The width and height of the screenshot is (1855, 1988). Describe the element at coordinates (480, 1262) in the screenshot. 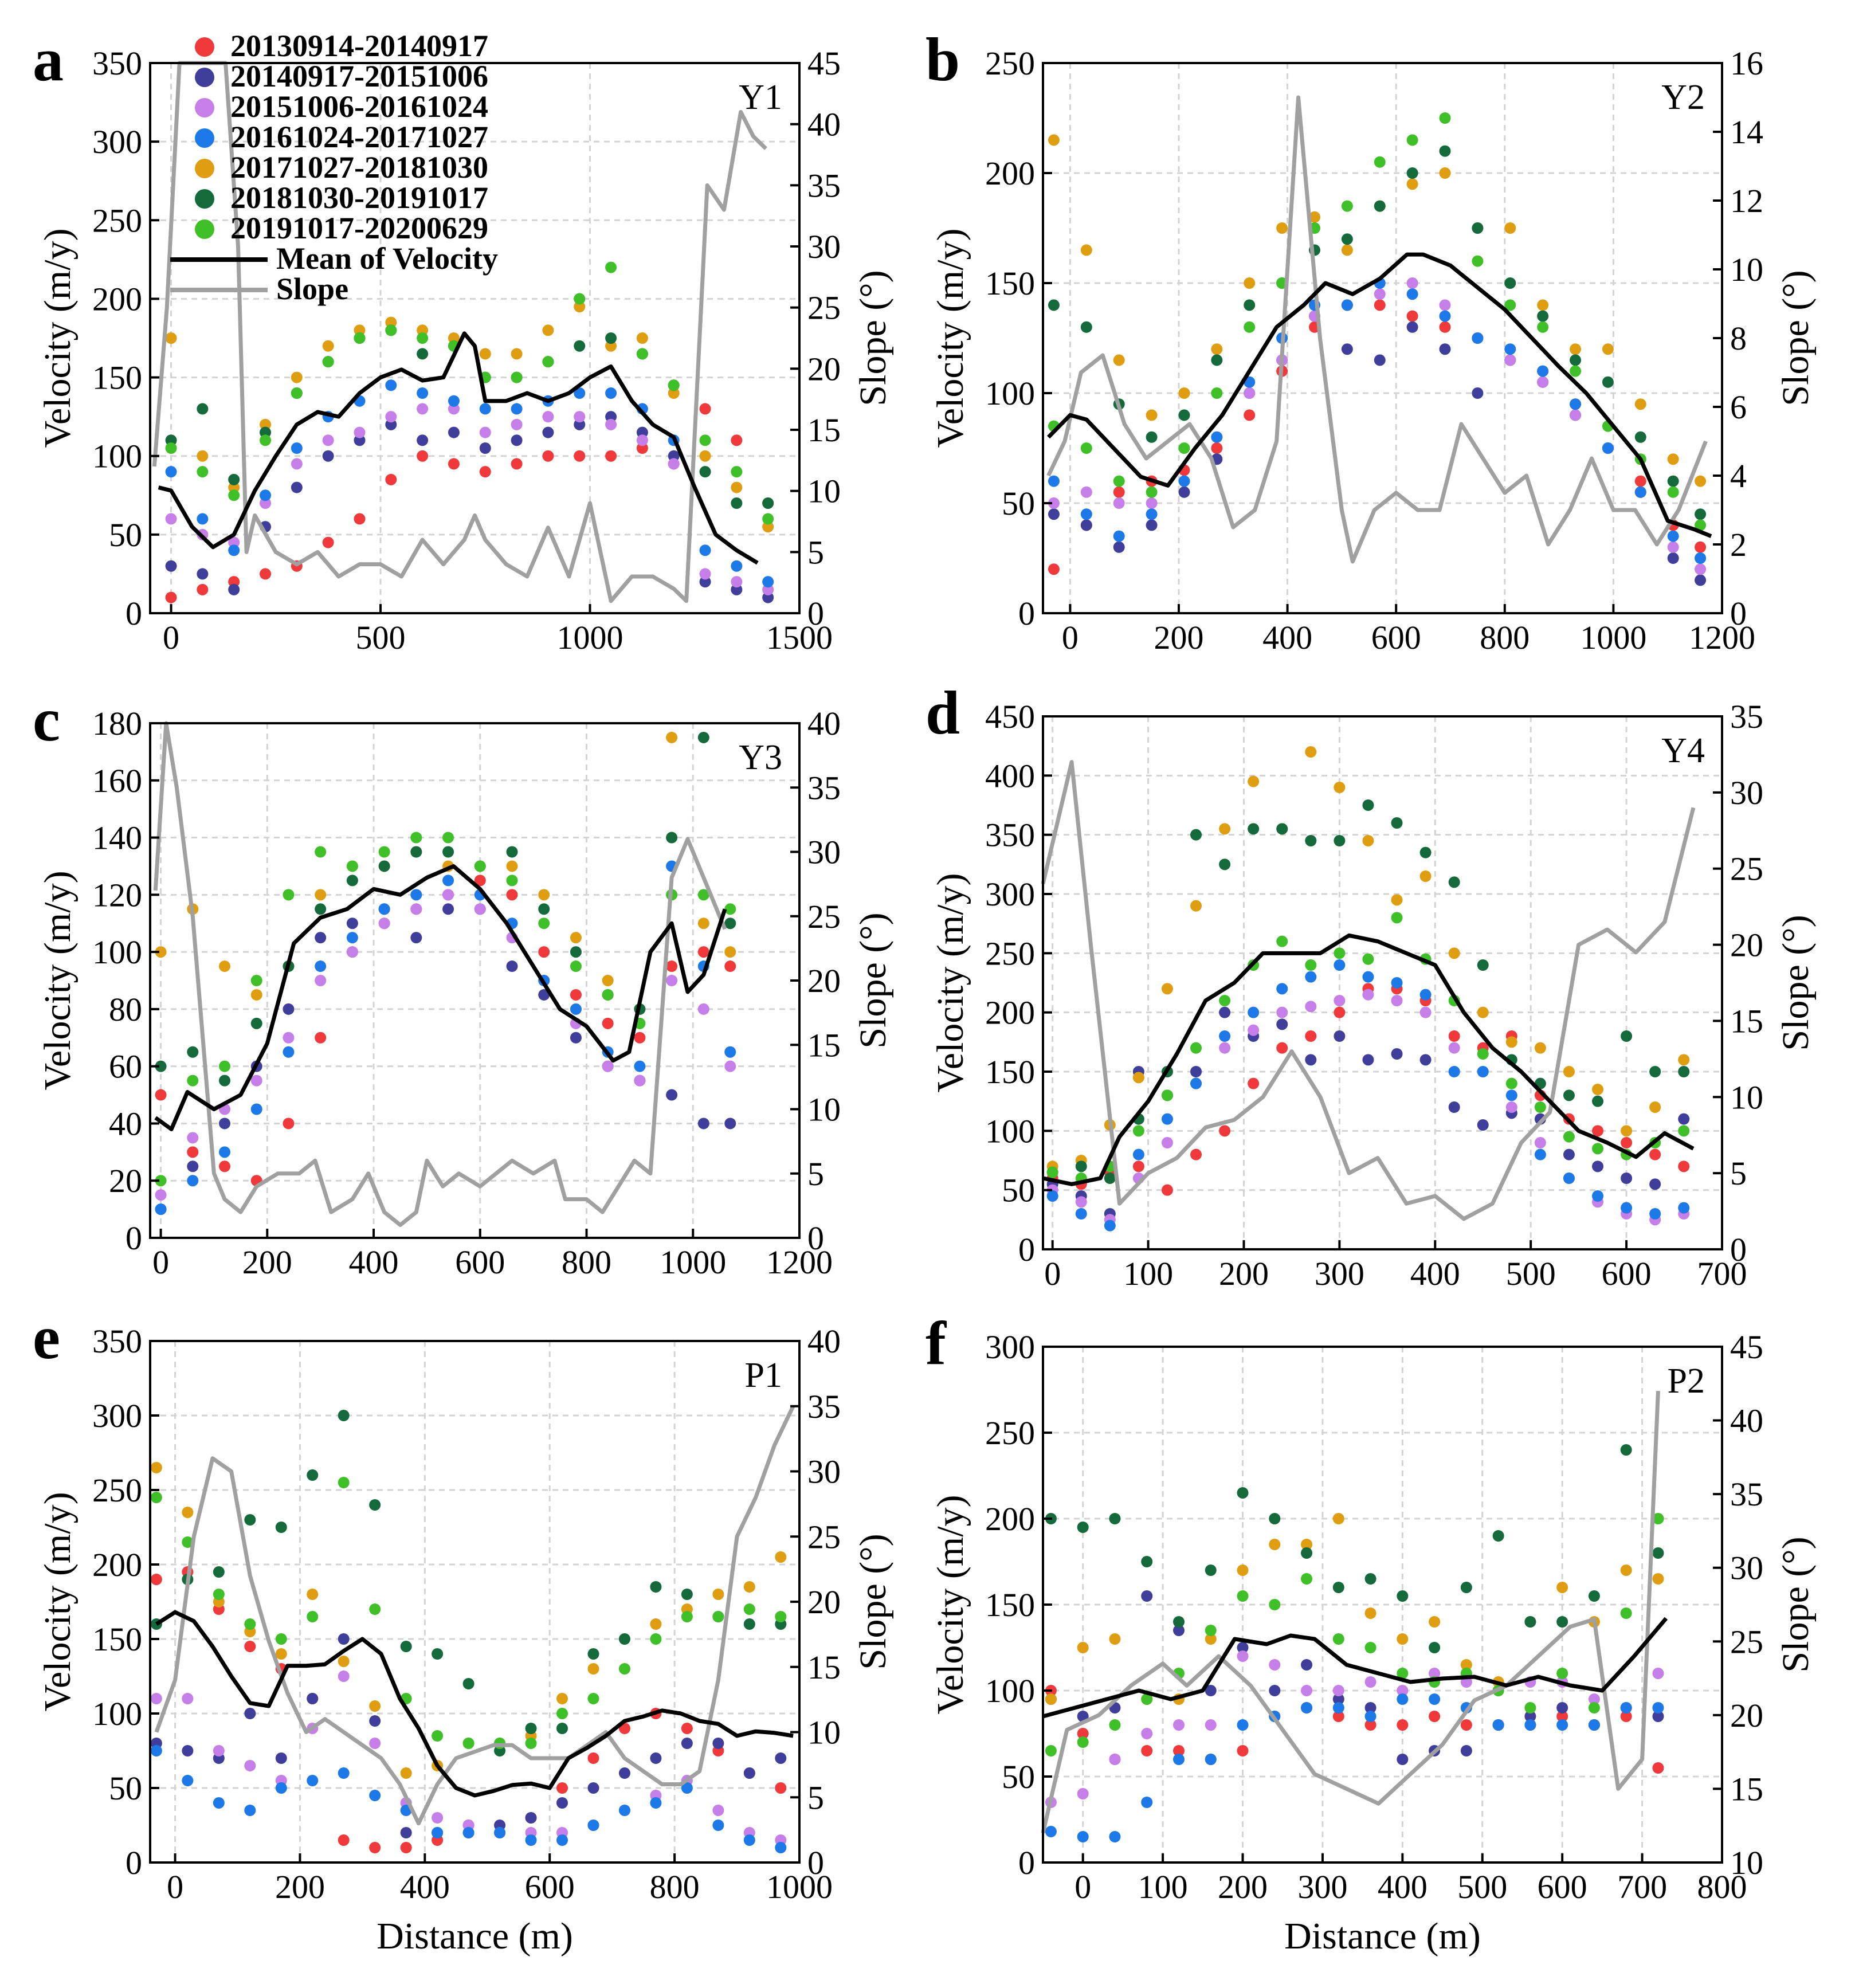

I see `x-tick-label: 600` at that location.